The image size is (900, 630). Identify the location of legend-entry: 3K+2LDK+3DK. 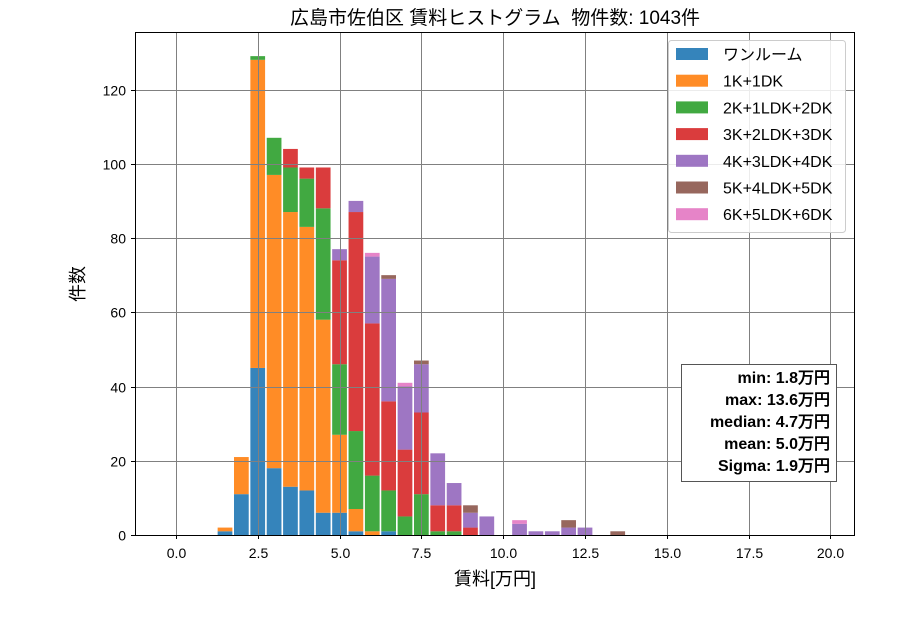
(754, 135).